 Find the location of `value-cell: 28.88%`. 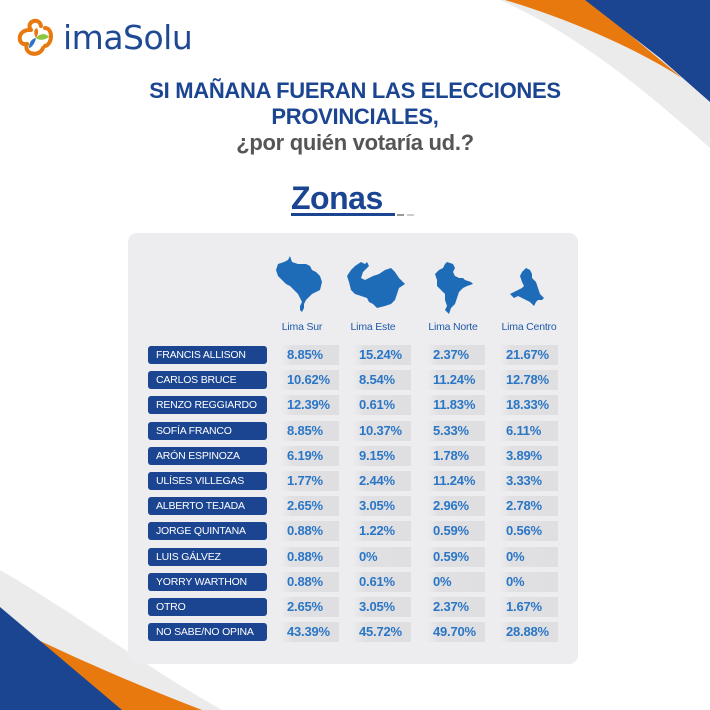

value-cell: 28.88% is located at coordinates (527, 631).